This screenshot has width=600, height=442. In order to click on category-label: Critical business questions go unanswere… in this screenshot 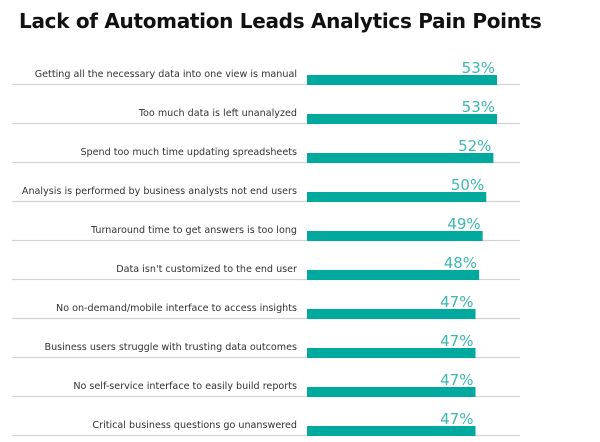, I will do `click(194, 425)`.